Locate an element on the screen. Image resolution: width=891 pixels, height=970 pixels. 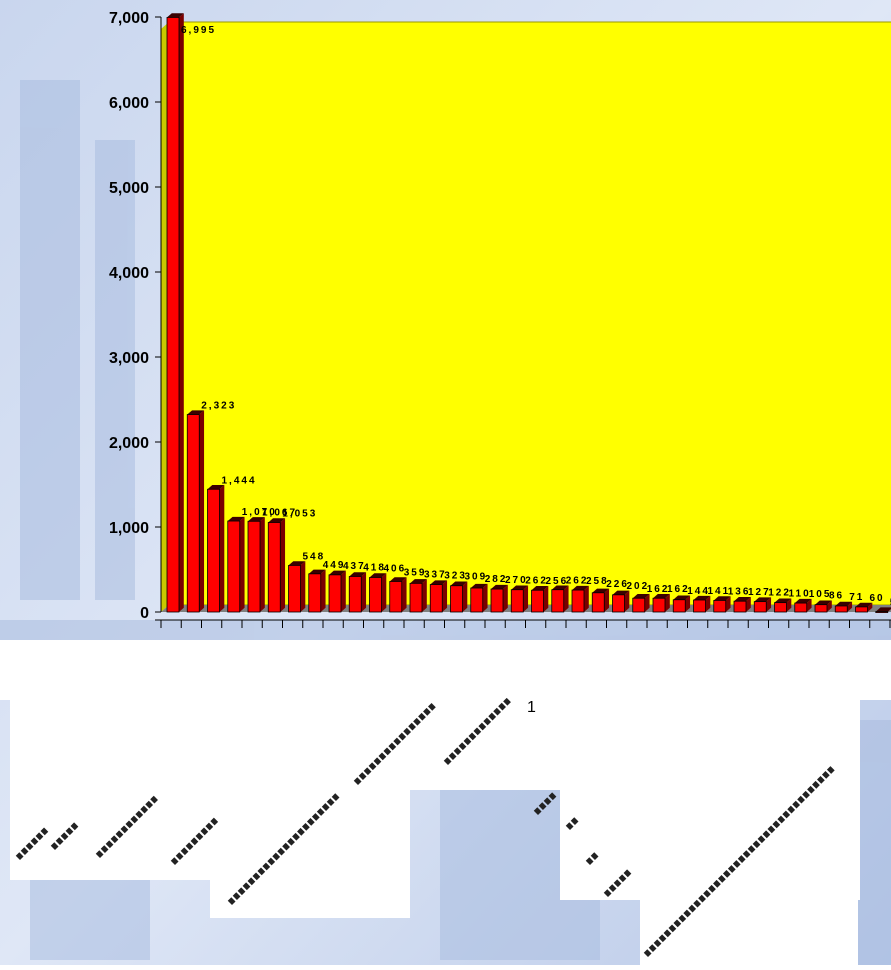
bar-value-label: 270 is located at coordinates (516, 580).